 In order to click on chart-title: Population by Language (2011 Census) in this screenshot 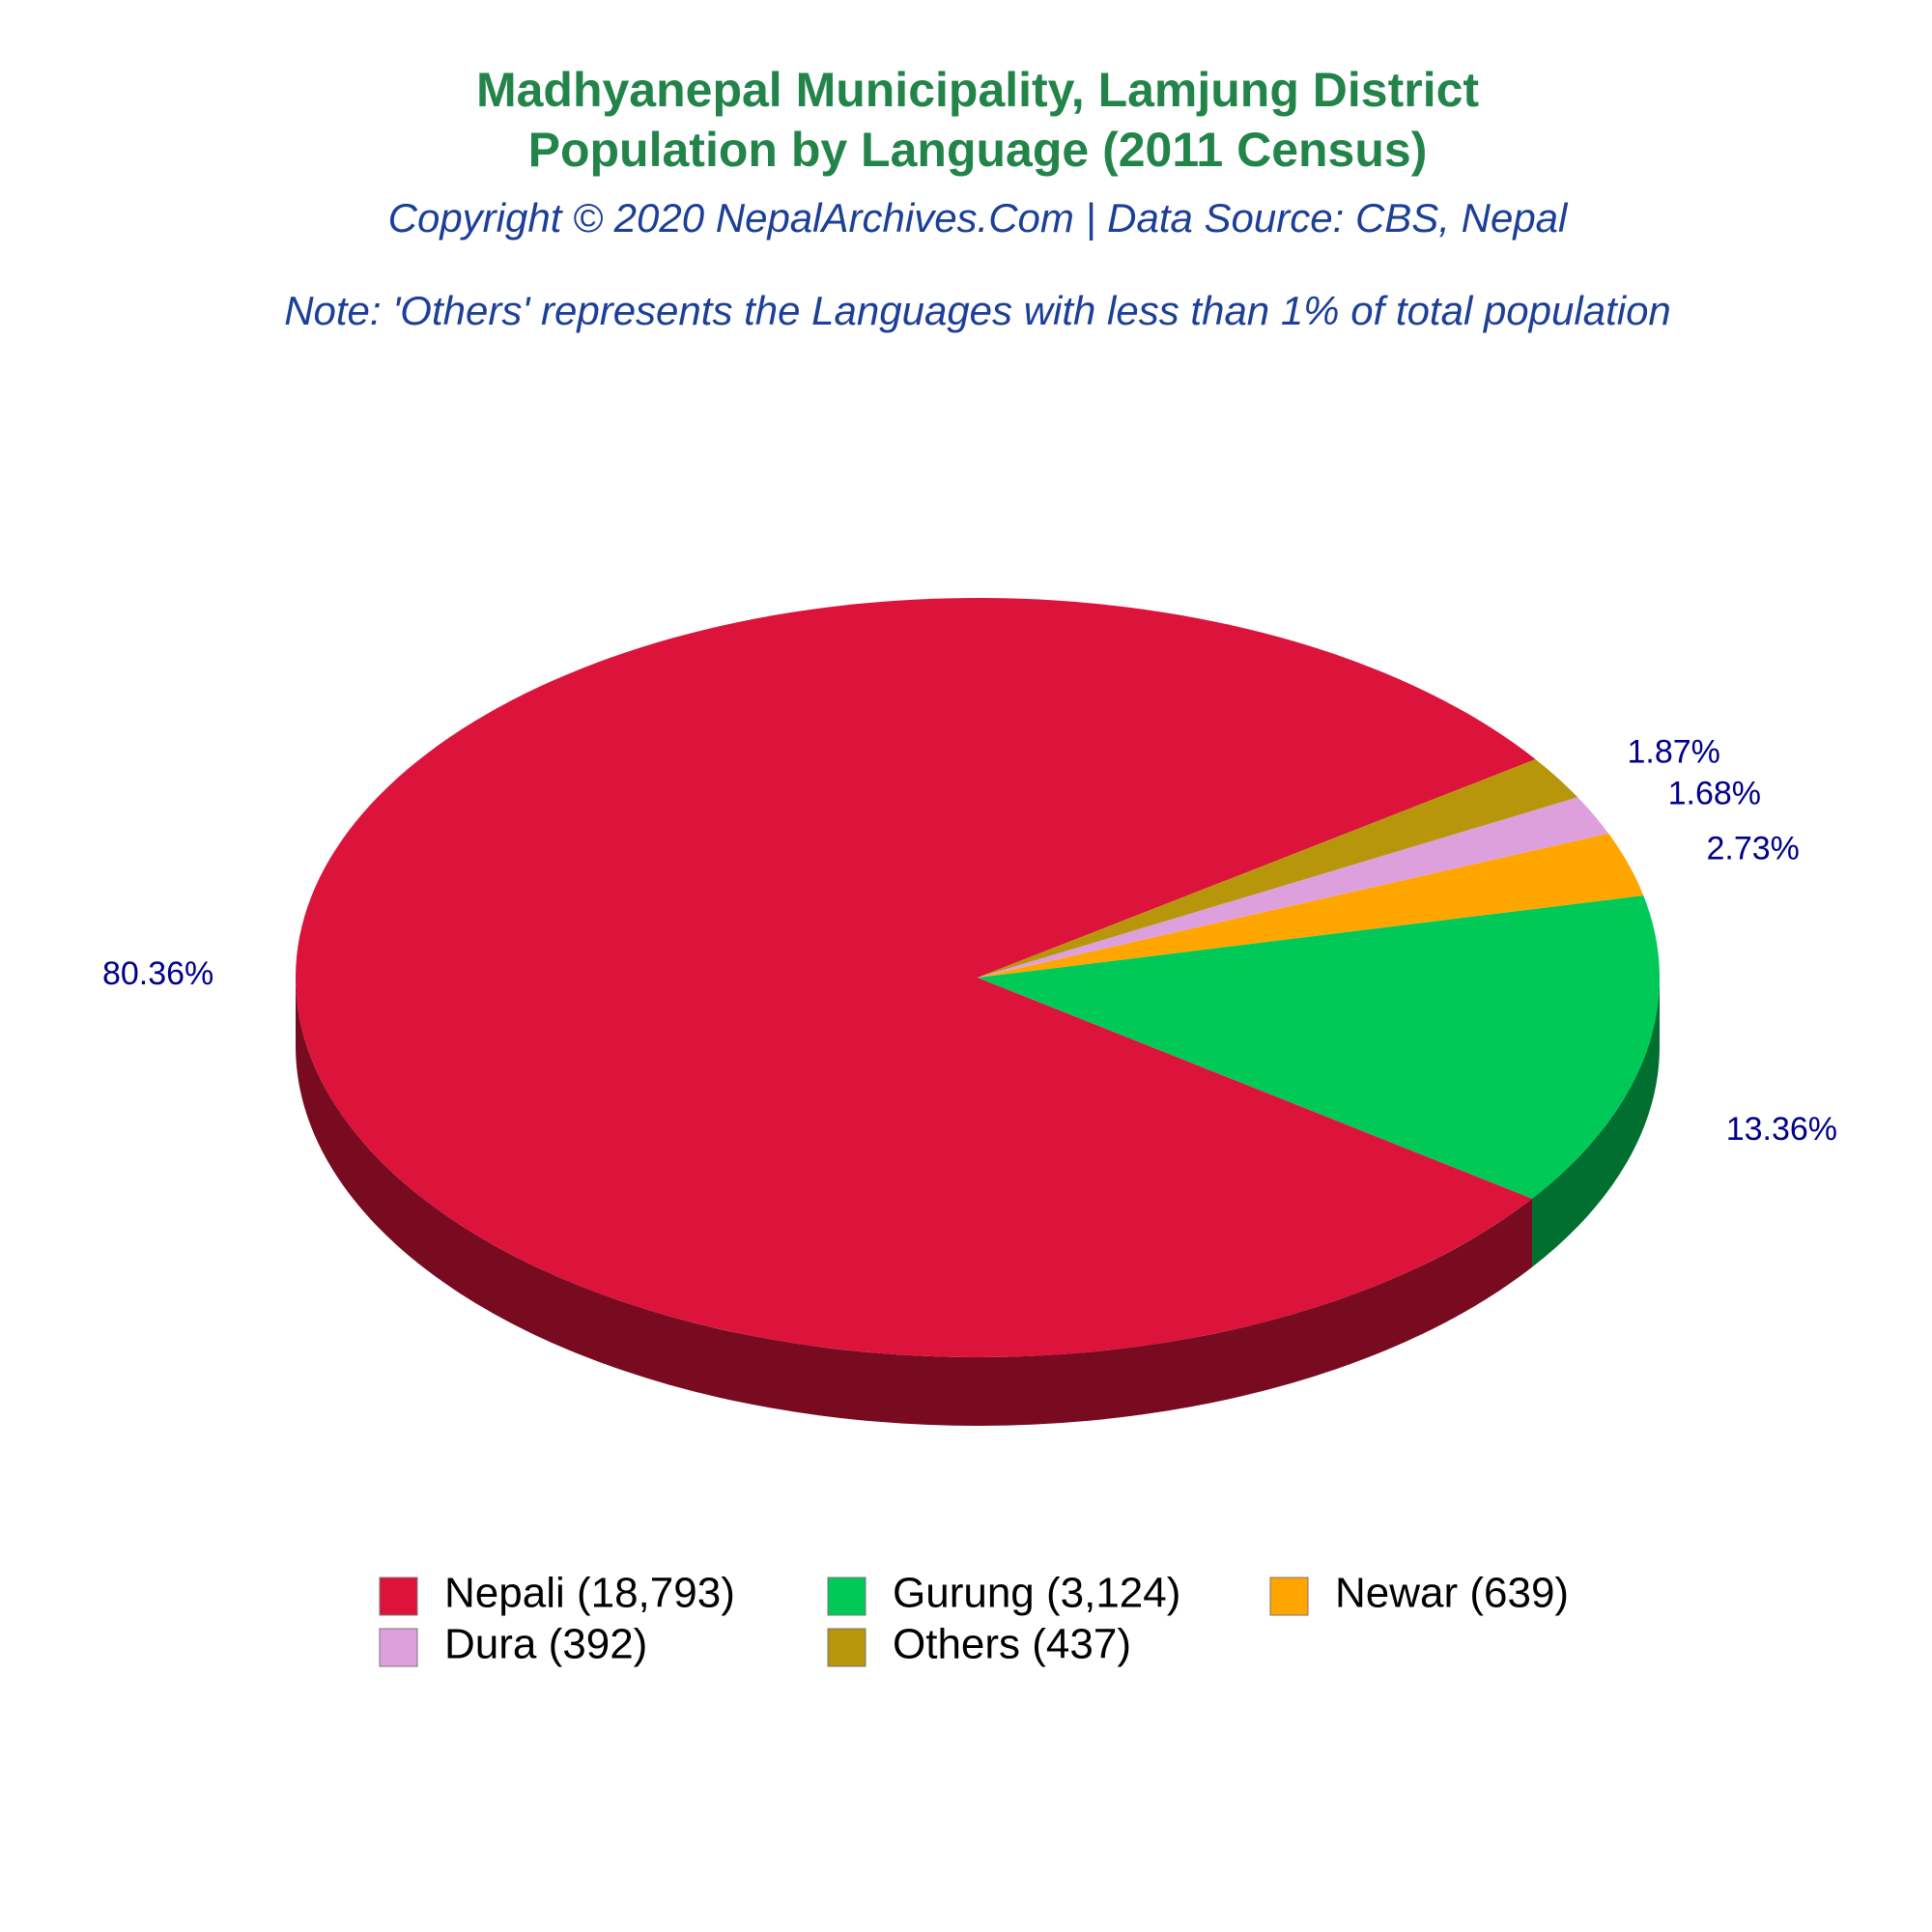, I will do `click(978, 150)`.